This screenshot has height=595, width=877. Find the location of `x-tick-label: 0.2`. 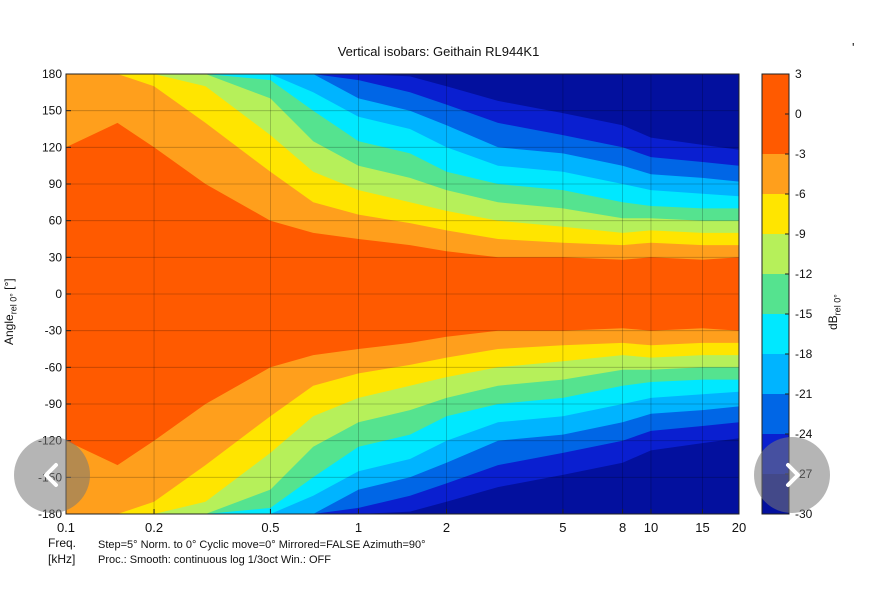

x-tick-label: 0.2 is located at coordinates (154, 527).